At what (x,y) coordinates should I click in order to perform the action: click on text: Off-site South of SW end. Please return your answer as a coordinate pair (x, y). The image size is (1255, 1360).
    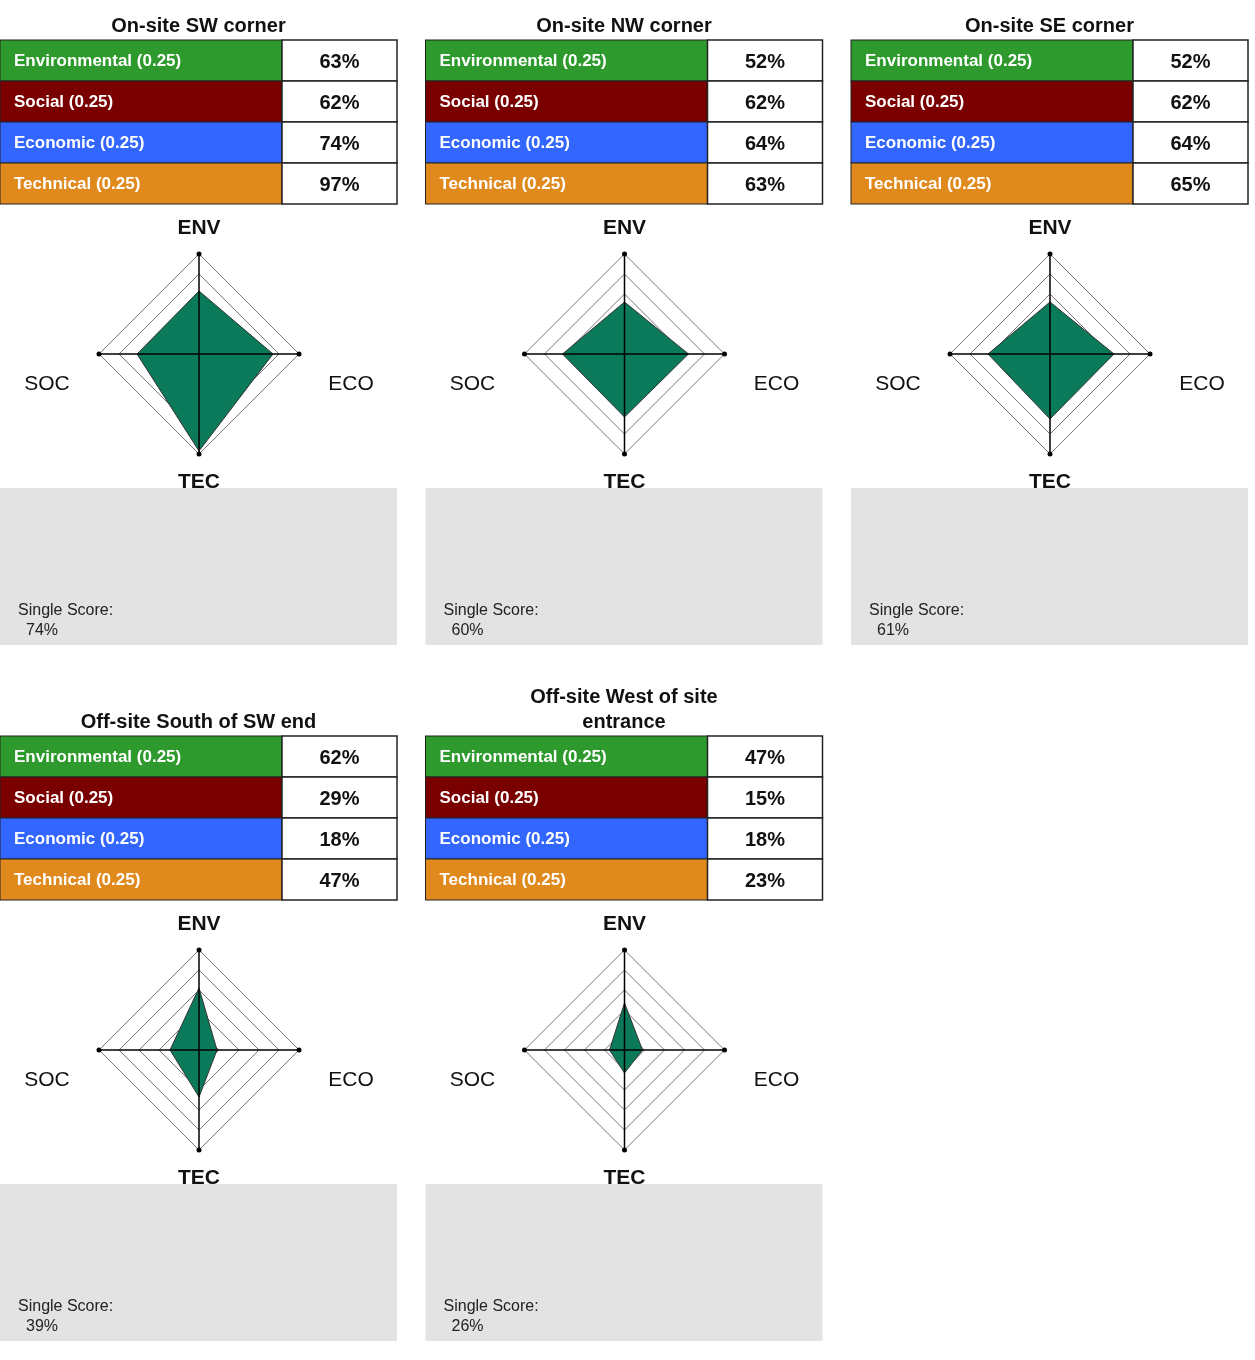
    Looking at the image, I should click on (198, 721).